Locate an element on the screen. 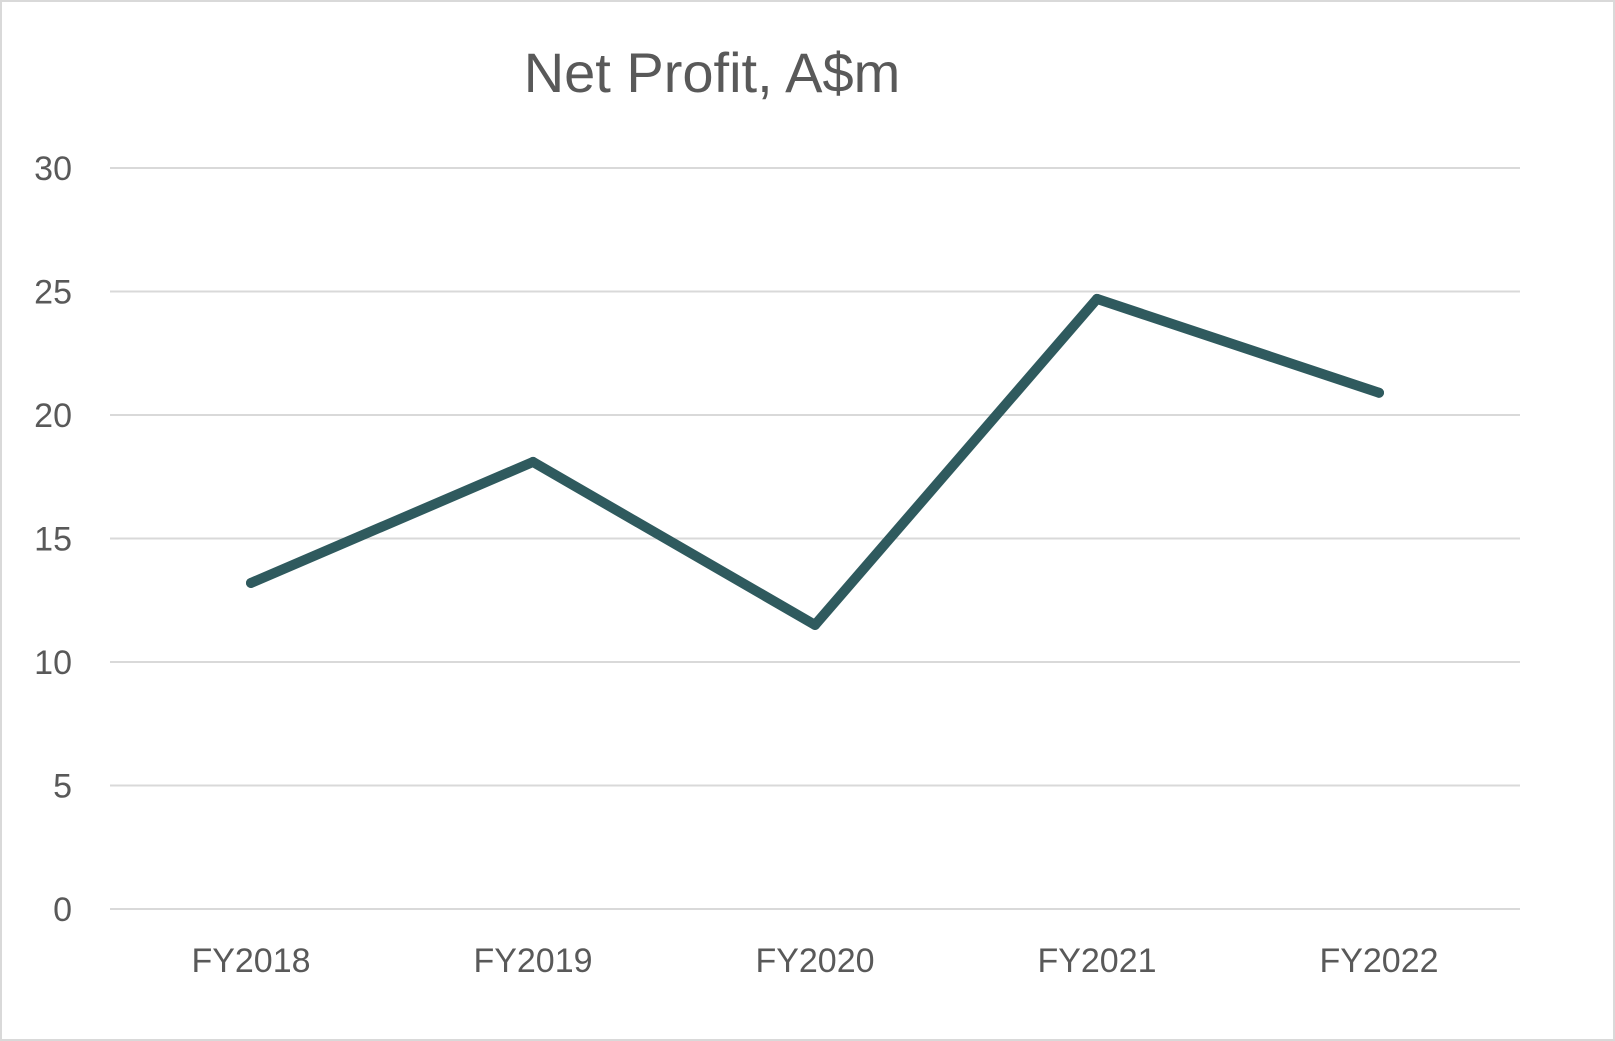 This screenshot has width=1615, height=1041. y-tick-label: 0 is located at coordinates (62, 910).